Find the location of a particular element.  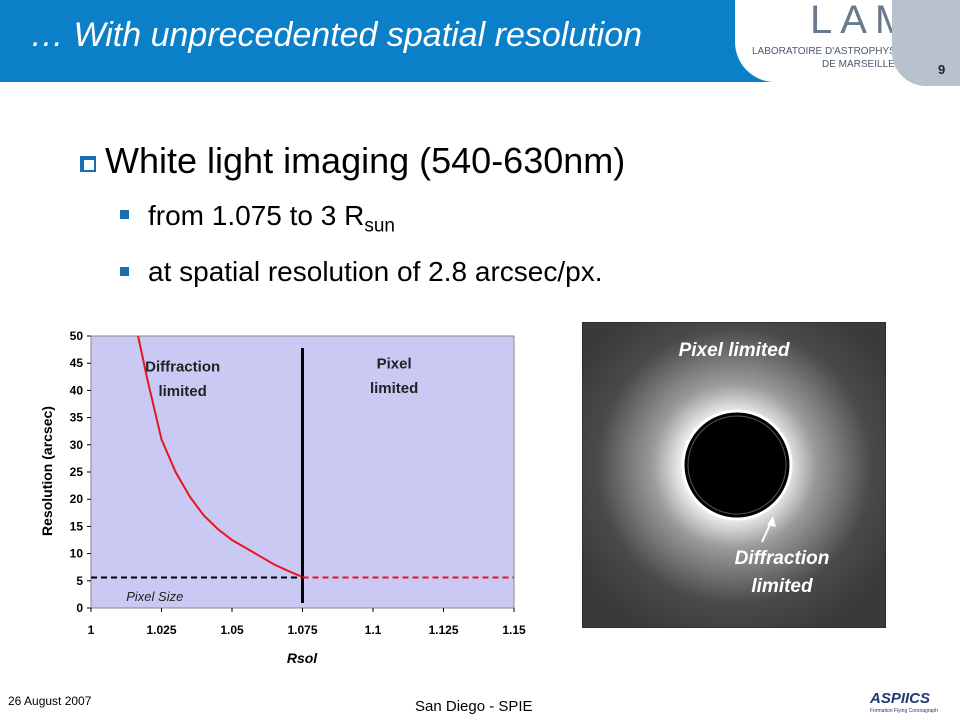

y-tick-label: 40 is located at coordinates (77, 390).